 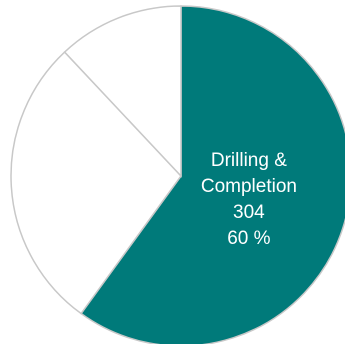 I want to click on slice-label-line: Drilling &, so click(x=249, y=160).